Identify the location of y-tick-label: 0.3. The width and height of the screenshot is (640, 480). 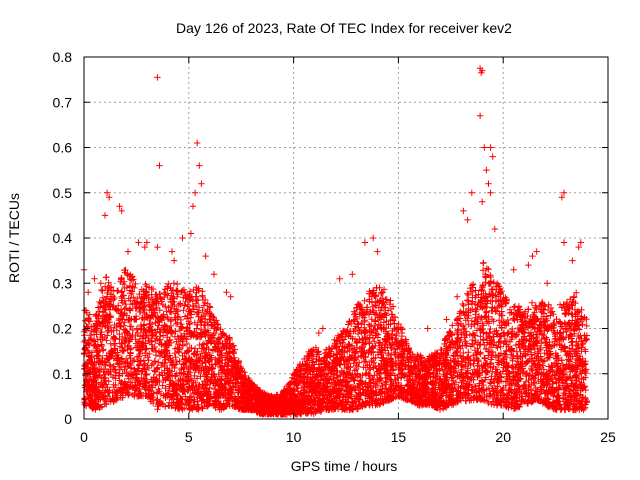
(63, 283).